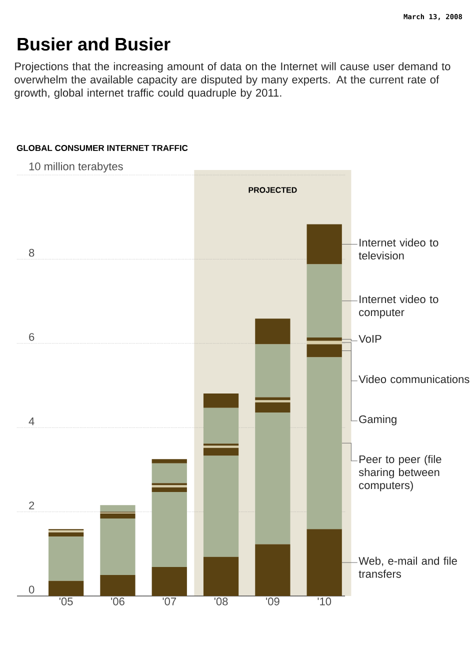  I want to click on band-label: PROJECTED, so click(272, 190).